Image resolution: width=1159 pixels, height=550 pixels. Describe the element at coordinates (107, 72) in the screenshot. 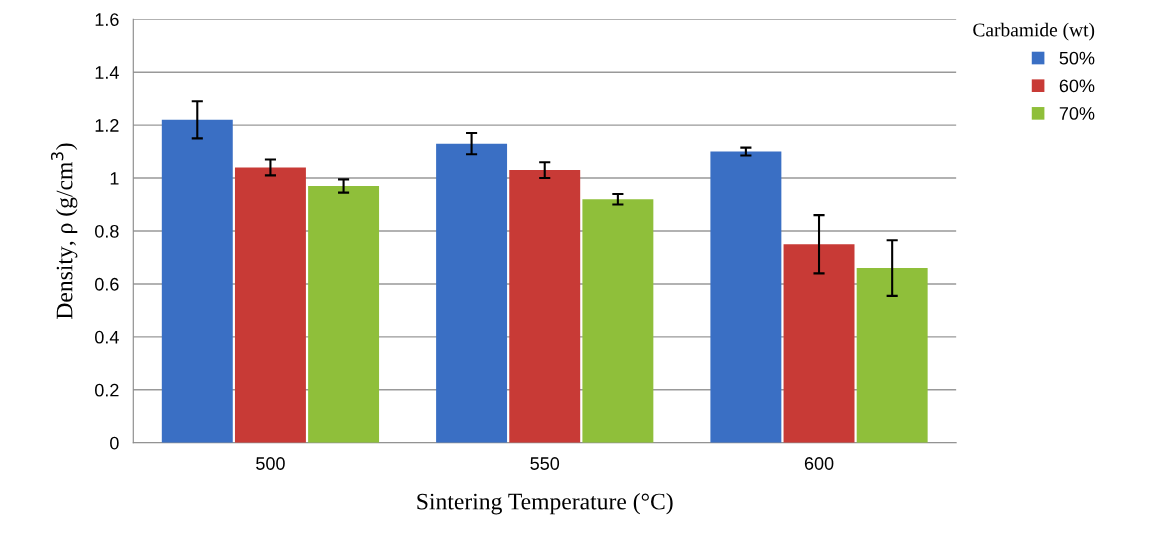

I see `y-tick-label: 1.4` at that location.